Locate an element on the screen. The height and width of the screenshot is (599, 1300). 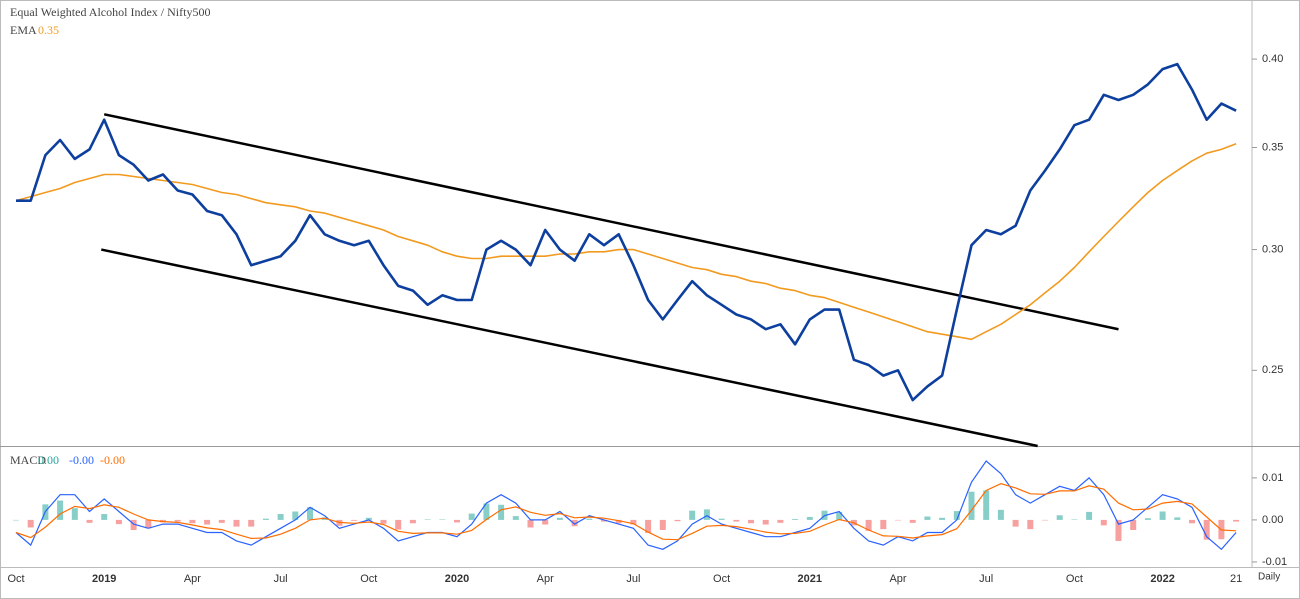
x-tick-label: 2020 is located at coordinates (457, 579).